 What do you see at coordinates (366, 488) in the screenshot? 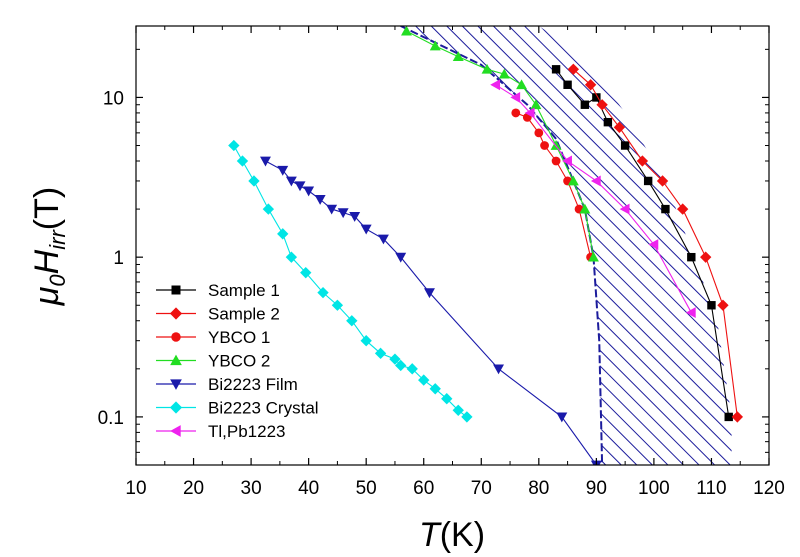
I see `x-tick-label: 50` at bounding box center [366, 488].